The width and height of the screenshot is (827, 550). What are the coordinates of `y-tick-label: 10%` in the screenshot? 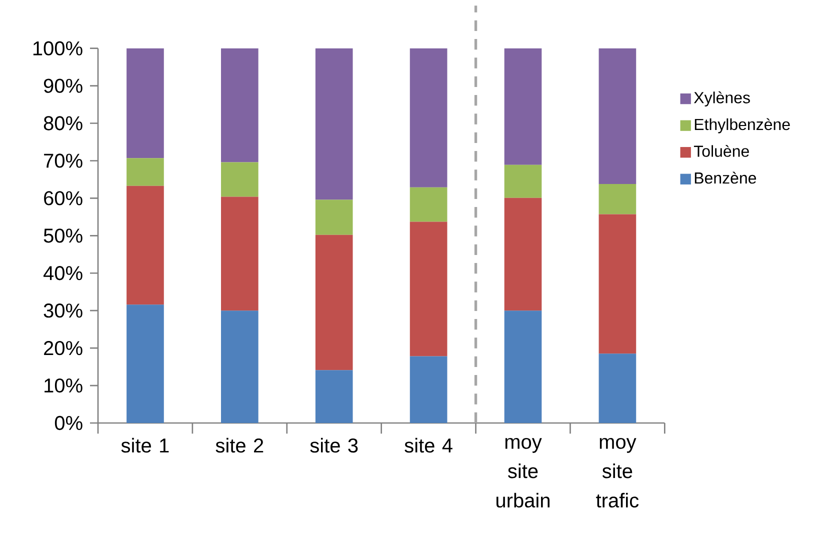 It's located at (63, 385).